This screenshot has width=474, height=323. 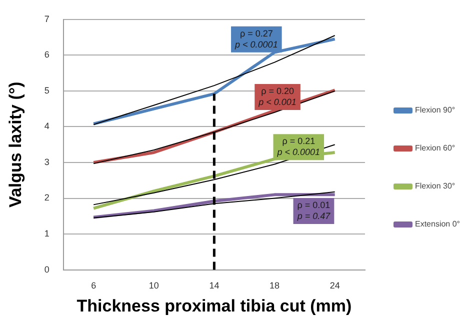 What do you see at coordinates (47, 90) in the screenshot?
I see `y-tick-label: 5` at bounding box center [47, 90].